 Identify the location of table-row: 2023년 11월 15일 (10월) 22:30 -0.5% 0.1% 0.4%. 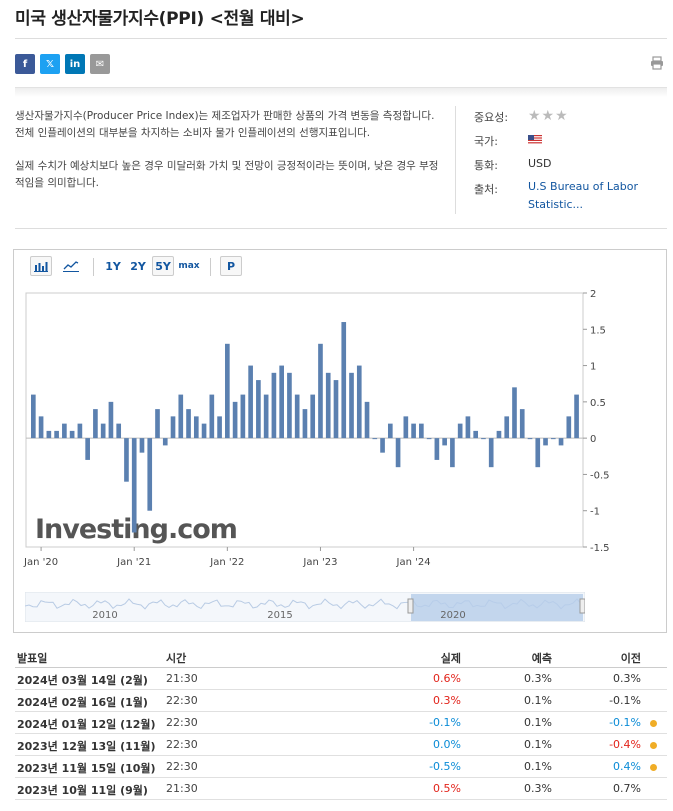
(341, 767).